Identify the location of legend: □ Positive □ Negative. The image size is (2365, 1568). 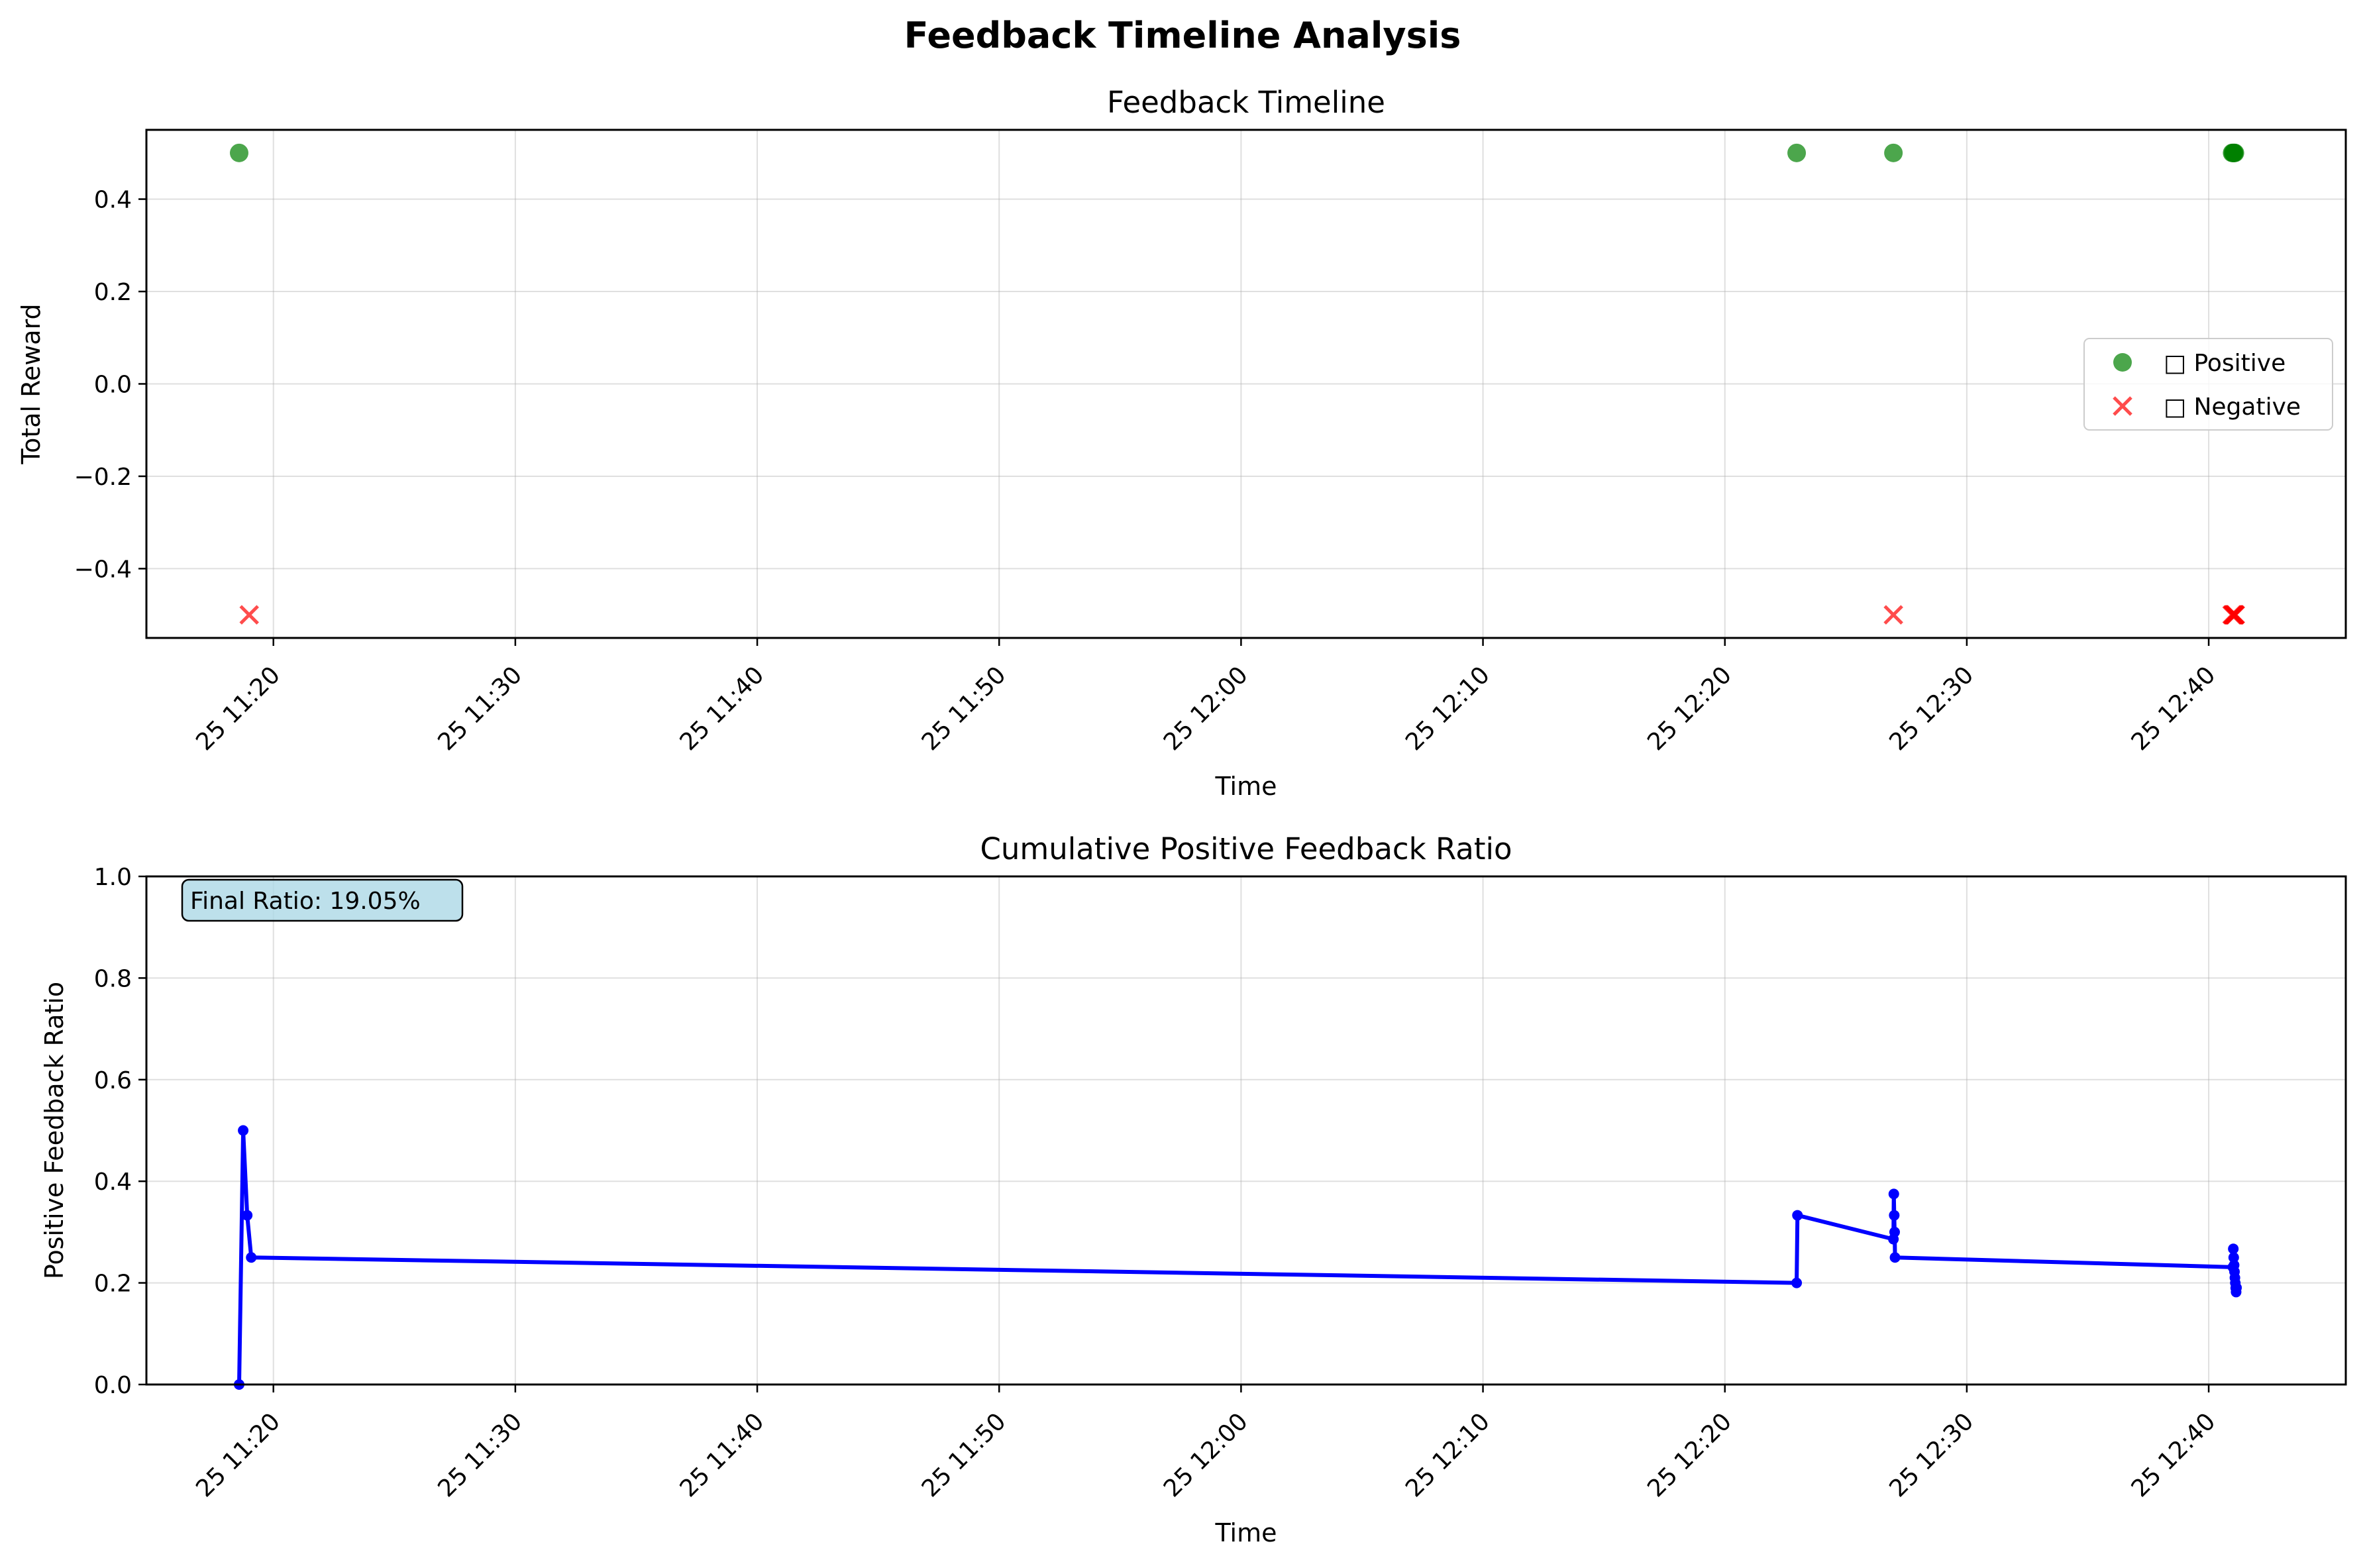
(2208, 385).